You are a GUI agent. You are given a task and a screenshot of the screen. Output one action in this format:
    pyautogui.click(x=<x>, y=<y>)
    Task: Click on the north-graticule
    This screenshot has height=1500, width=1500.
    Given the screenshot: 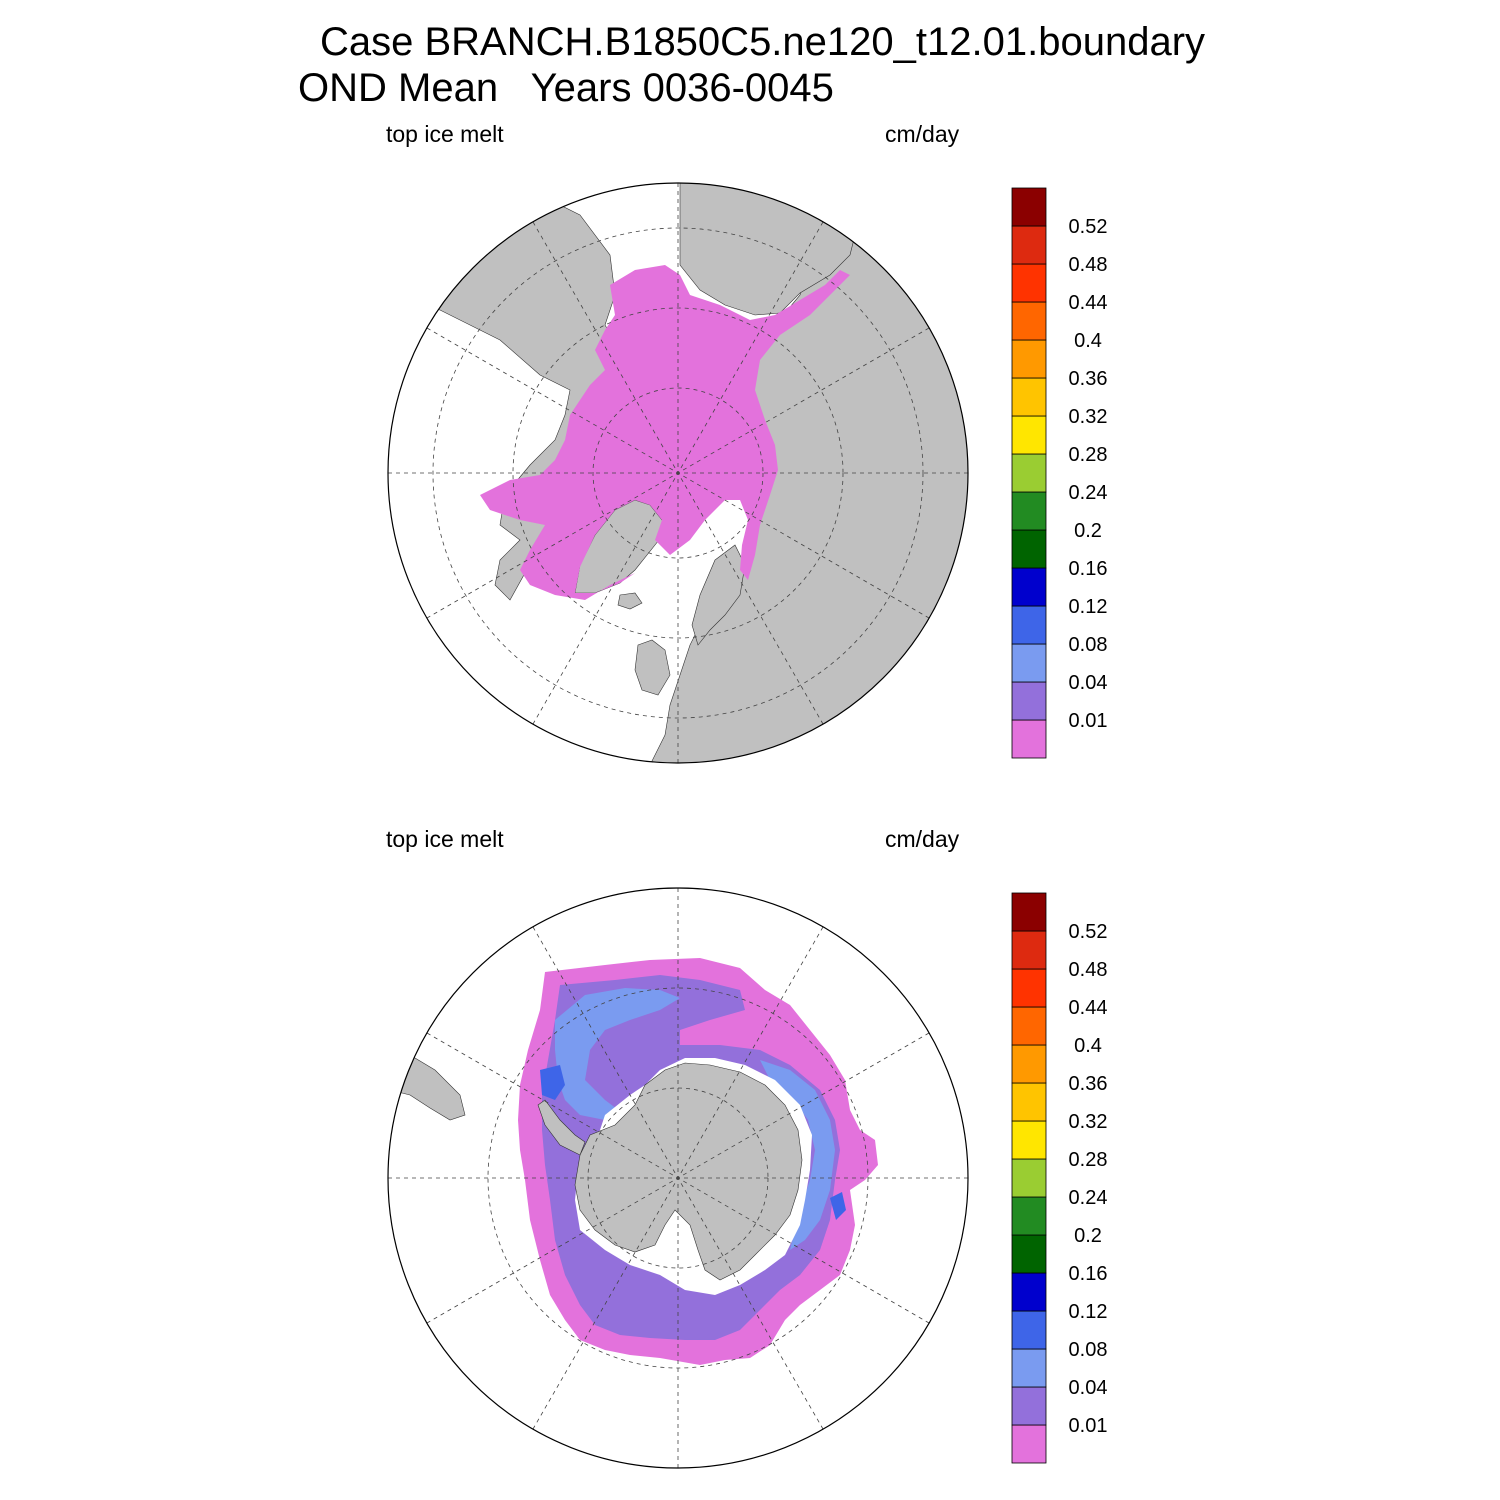 What is the action you would take?
    pyautogui.click(x=678, y=473)
    